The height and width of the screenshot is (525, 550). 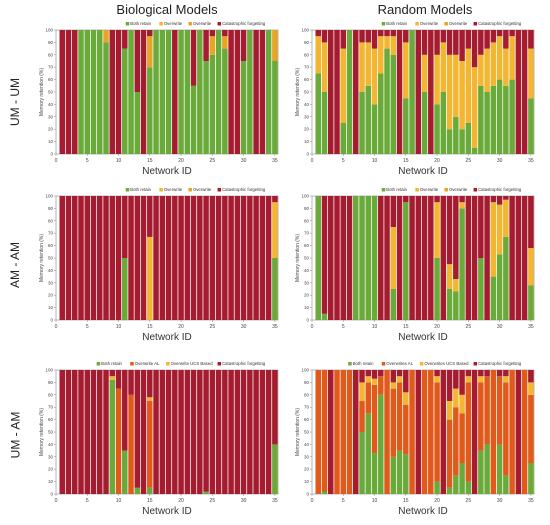 I want to click on x-tick-label: 5, so click(x=87, y=501).